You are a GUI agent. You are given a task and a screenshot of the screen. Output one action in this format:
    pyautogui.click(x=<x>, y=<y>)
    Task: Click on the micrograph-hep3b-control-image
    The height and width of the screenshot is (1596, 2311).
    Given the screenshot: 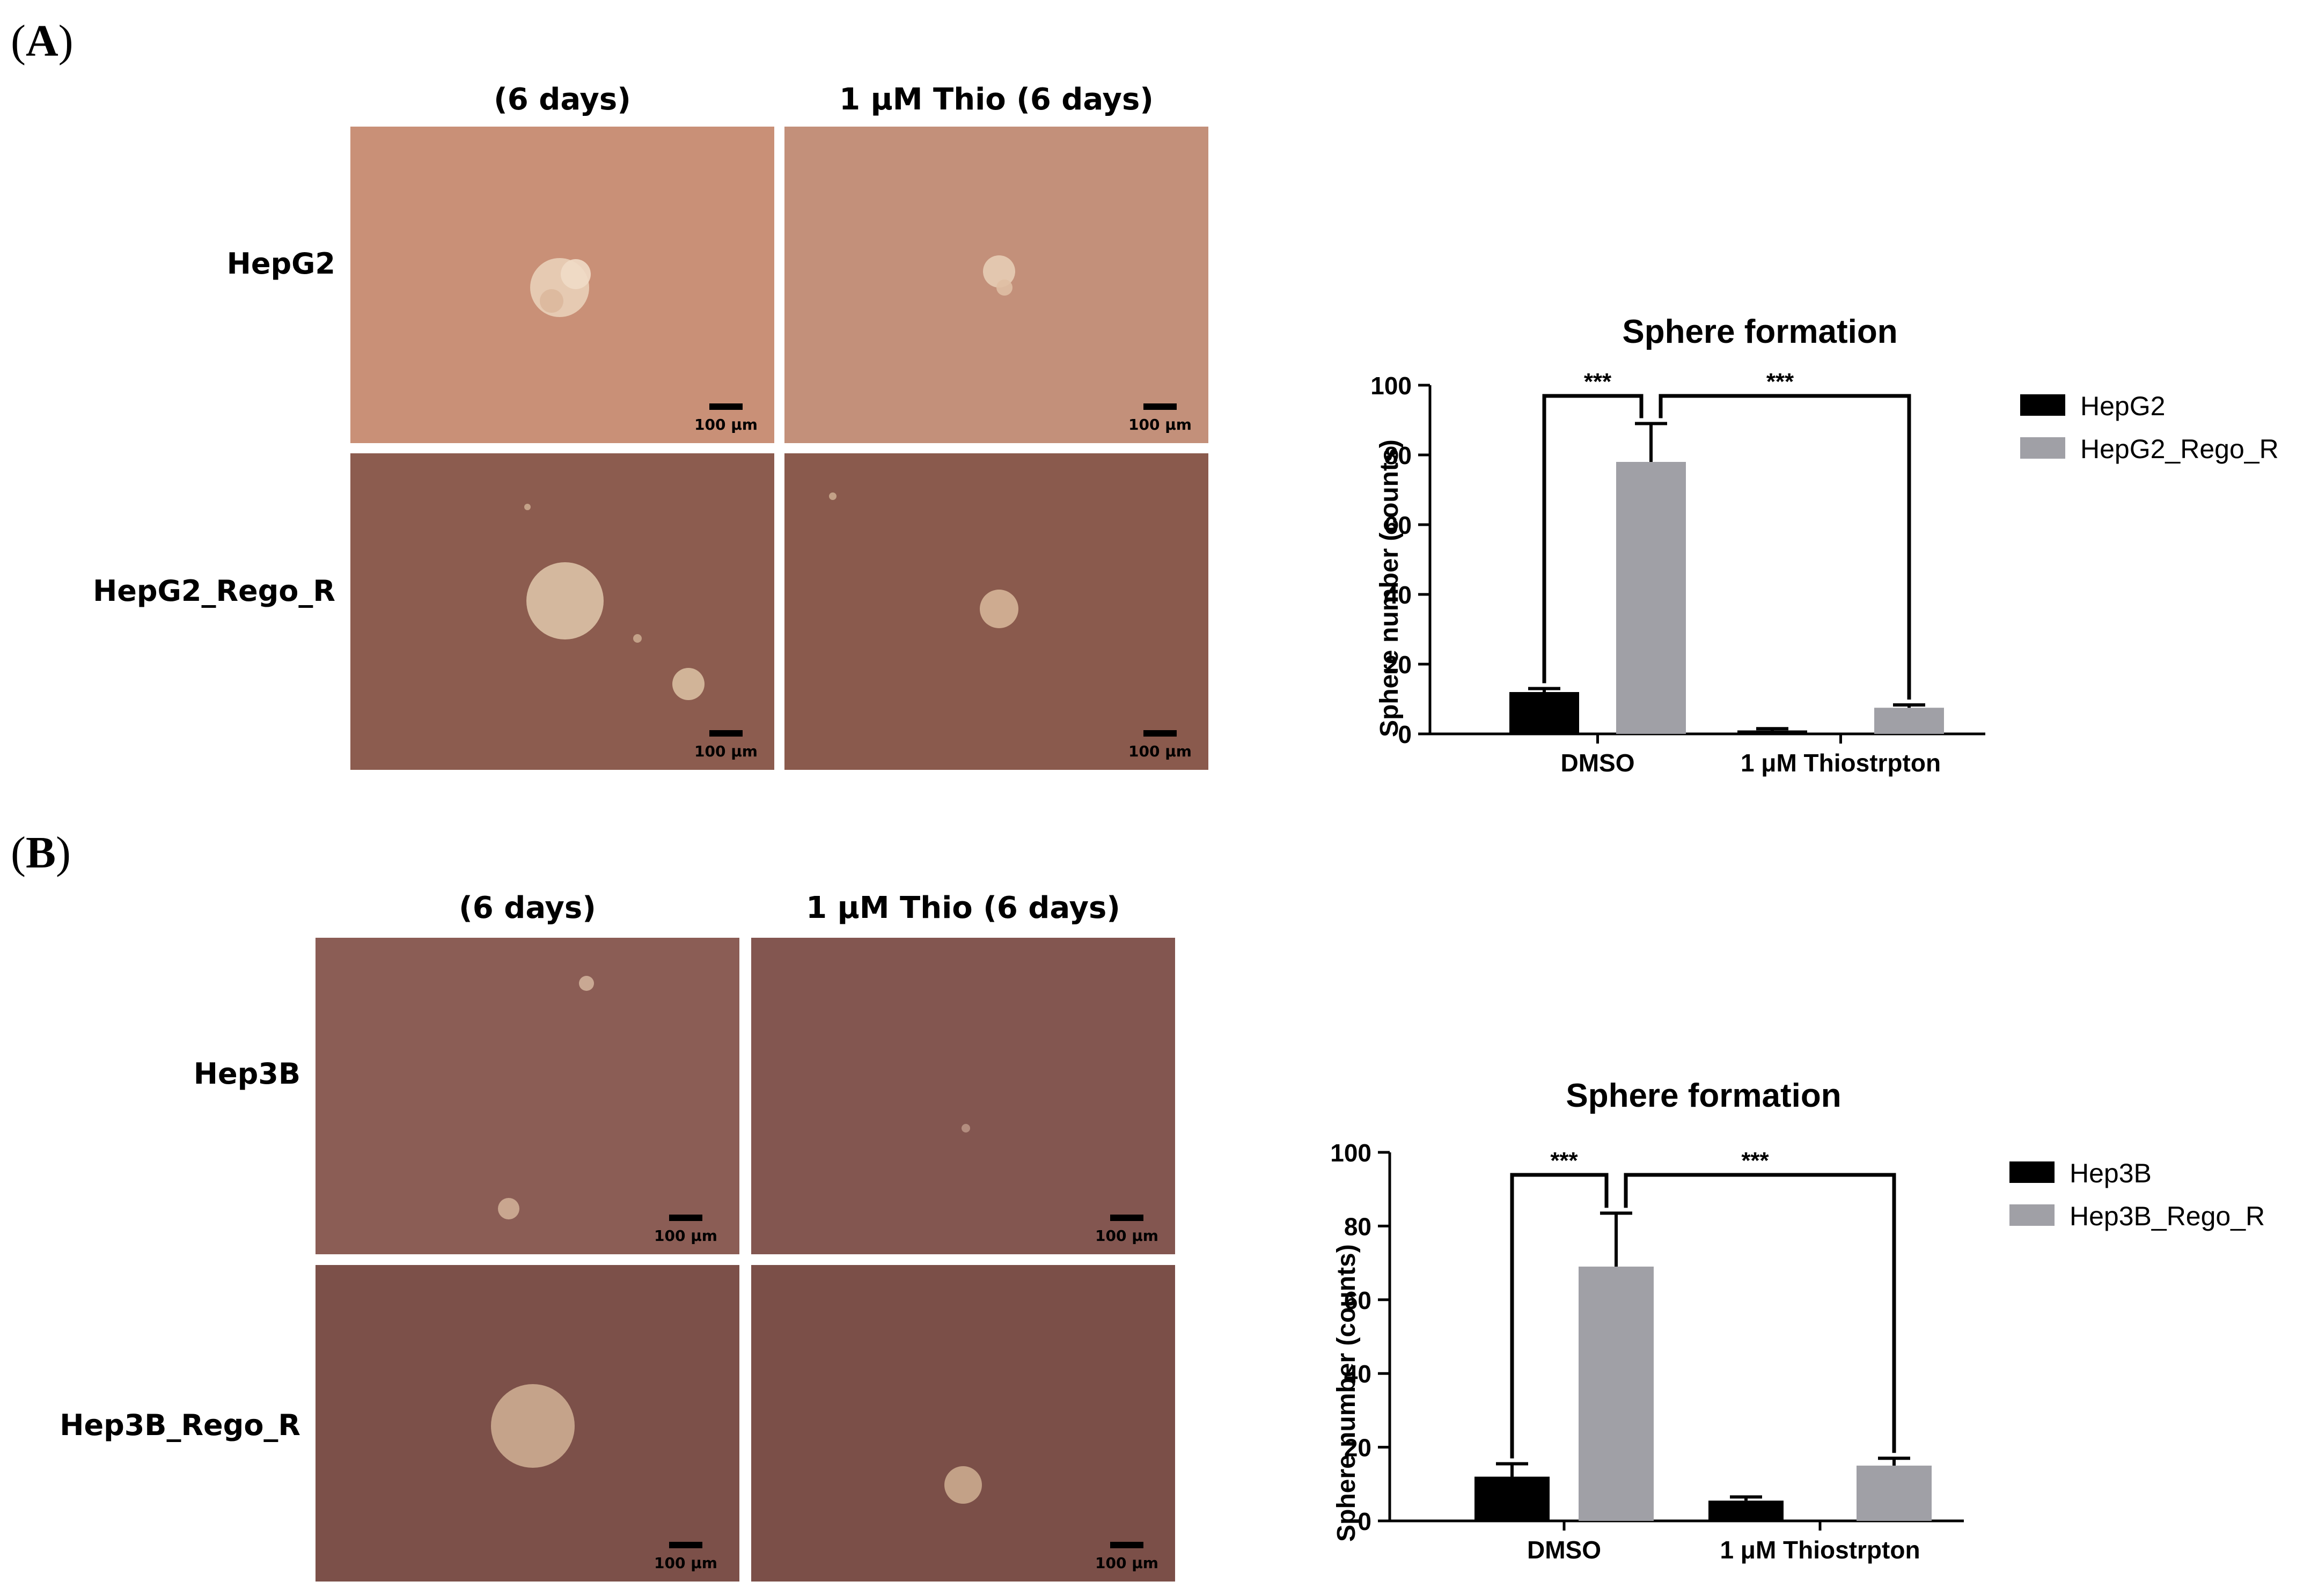 What is the action you would take?
    pyautogui.click(x=546, y=1097)
    